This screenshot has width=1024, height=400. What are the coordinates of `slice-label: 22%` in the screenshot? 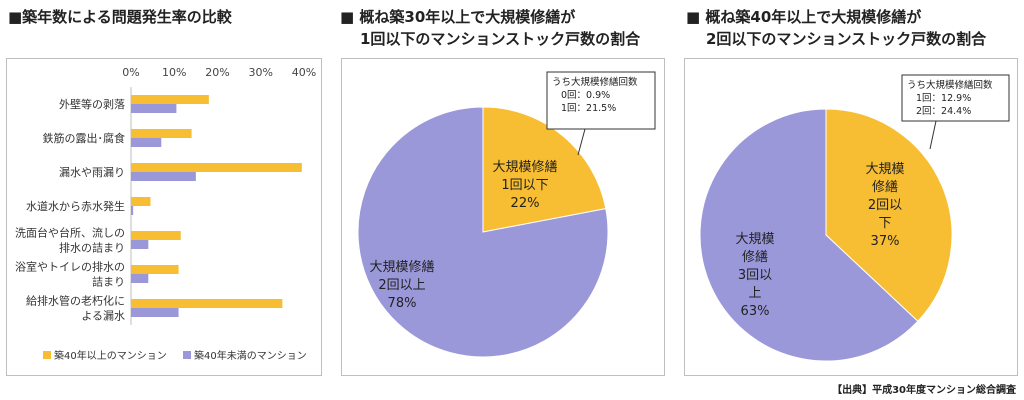 It's located at (525, 203).